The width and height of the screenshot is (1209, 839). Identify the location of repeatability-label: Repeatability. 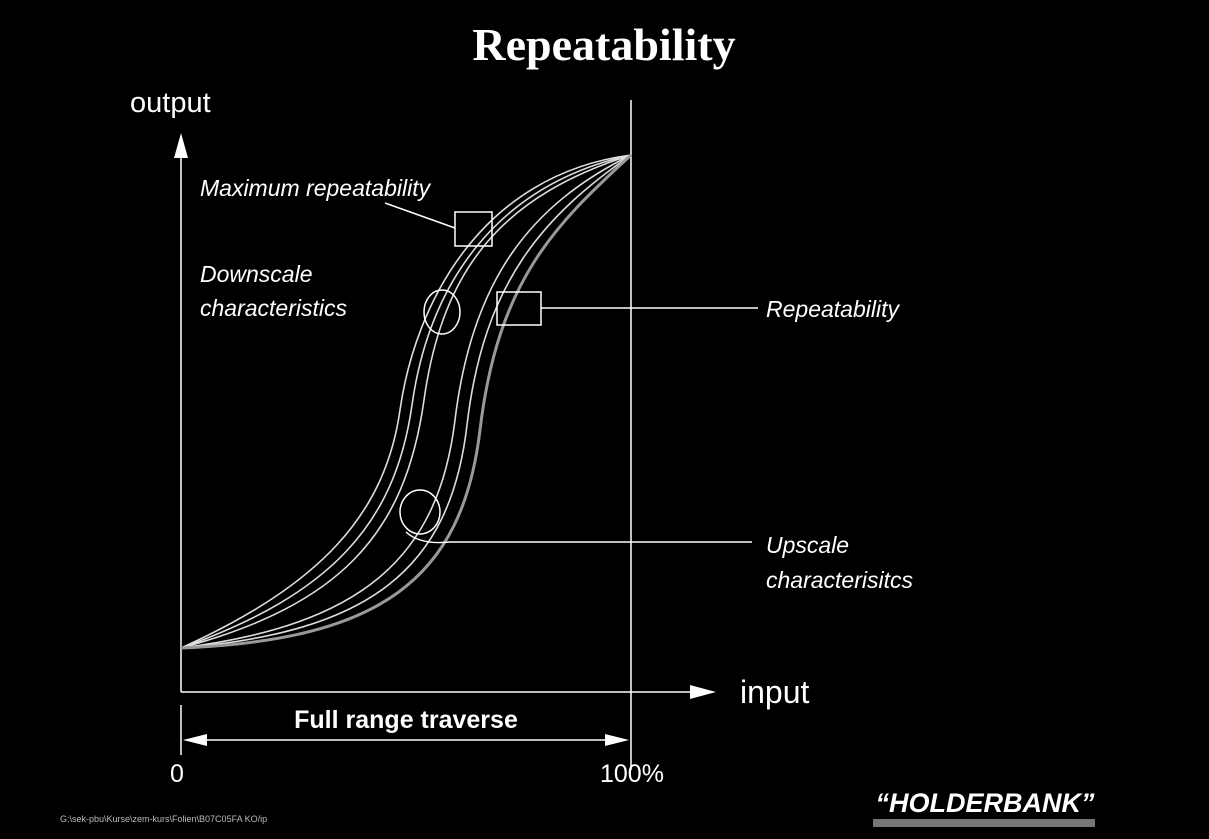
(833, 309).